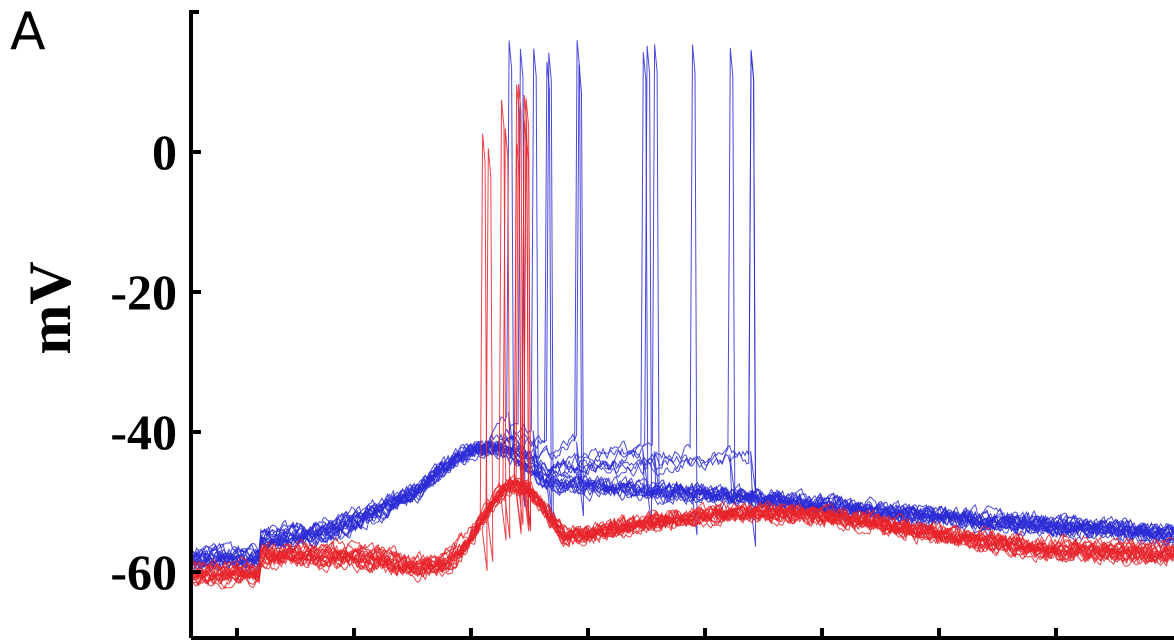  Describe the element at coordinates (143, 292) in the screenshot. I see `y-tick-label: -20` at that location.